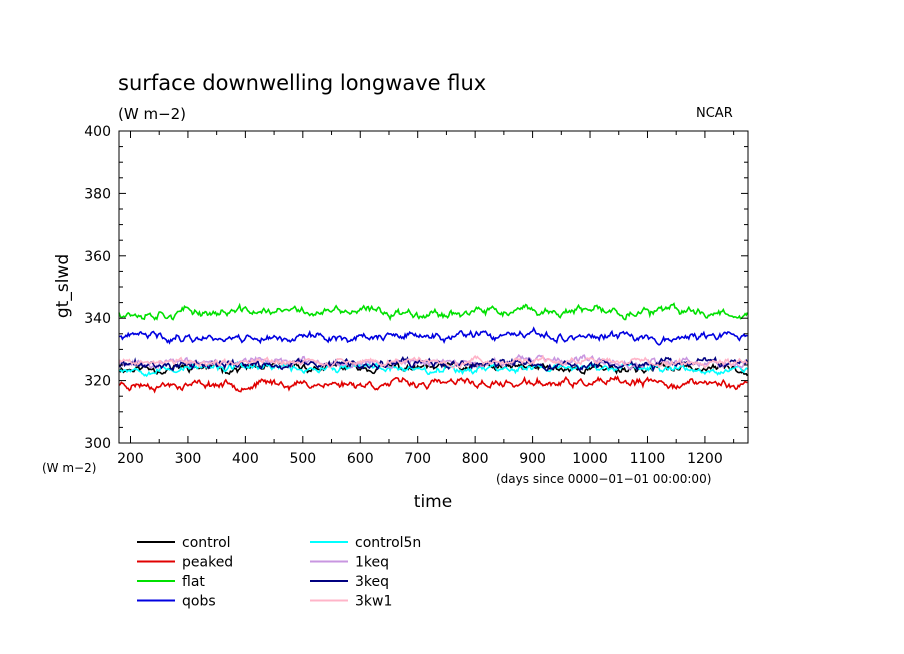 The width and height of the screenshot is (904, 654). I want to click on y-axis-label: gt_slwd, so click(63, 286).